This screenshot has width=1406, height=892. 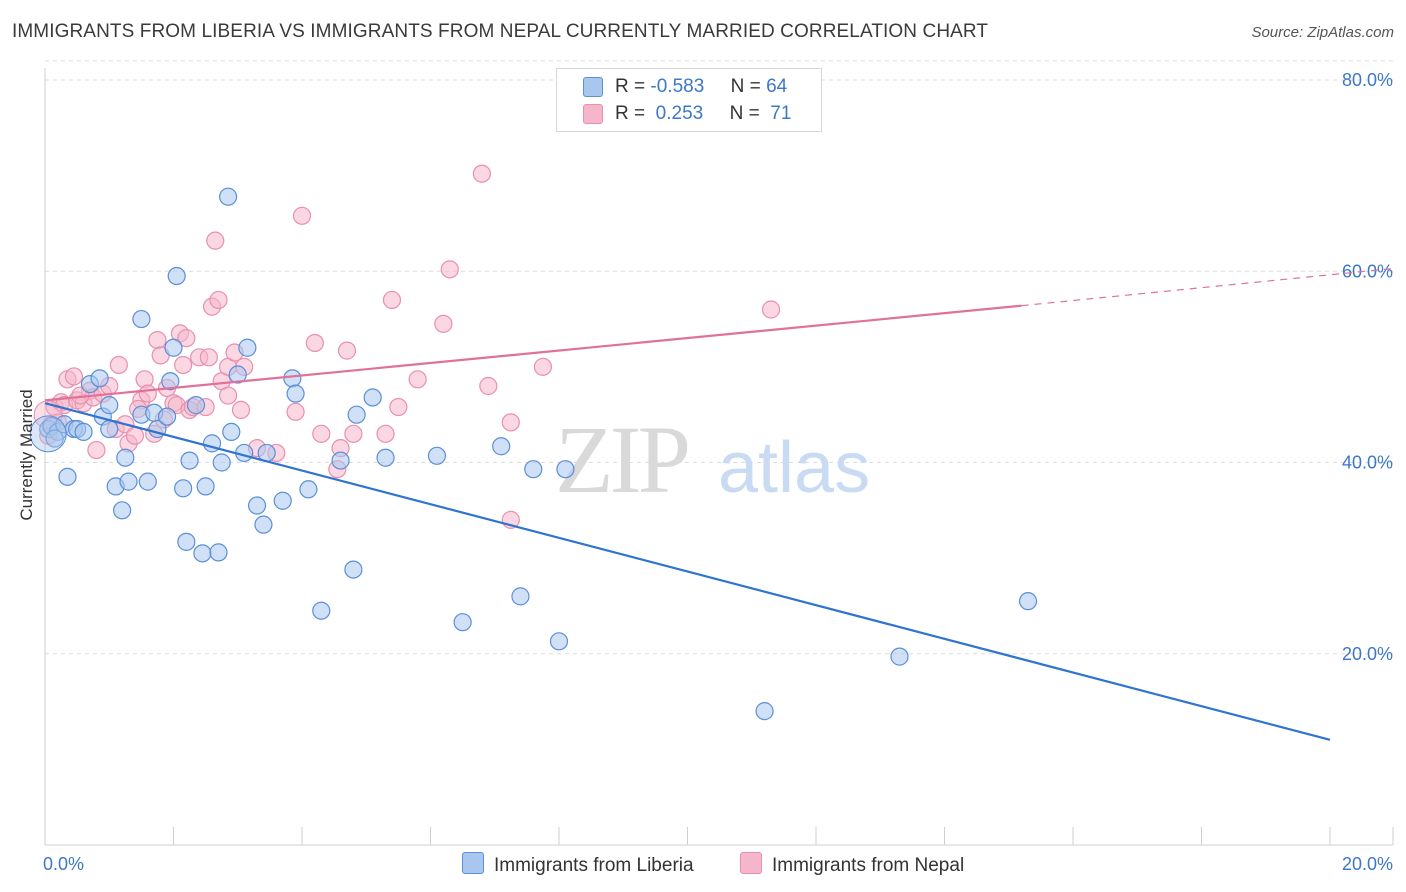 I want to click on legend-n-value: 64, so click(x=777, y=86).